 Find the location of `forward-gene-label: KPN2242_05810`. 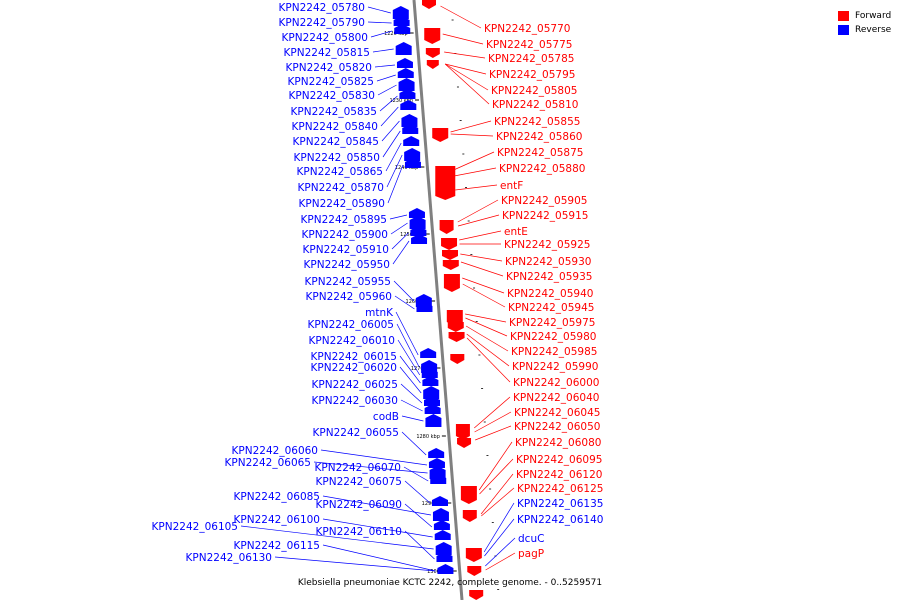

forward-gene-label: KPN2242_05810 is located at coordinates (535, 105).